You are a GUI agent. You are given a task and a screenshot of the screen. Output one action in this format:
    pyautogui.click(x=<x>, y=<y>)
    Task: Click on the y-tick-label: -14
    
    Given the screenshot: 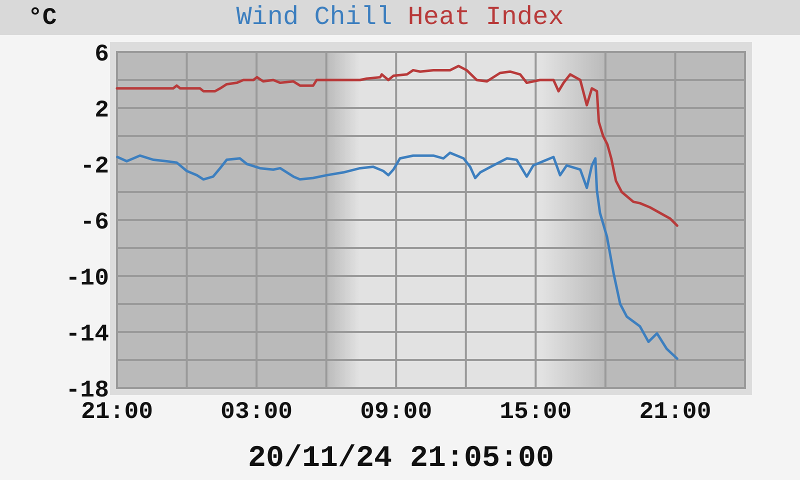 What is the action you would take?
    pyautogui.click(x=87, y=335)
    